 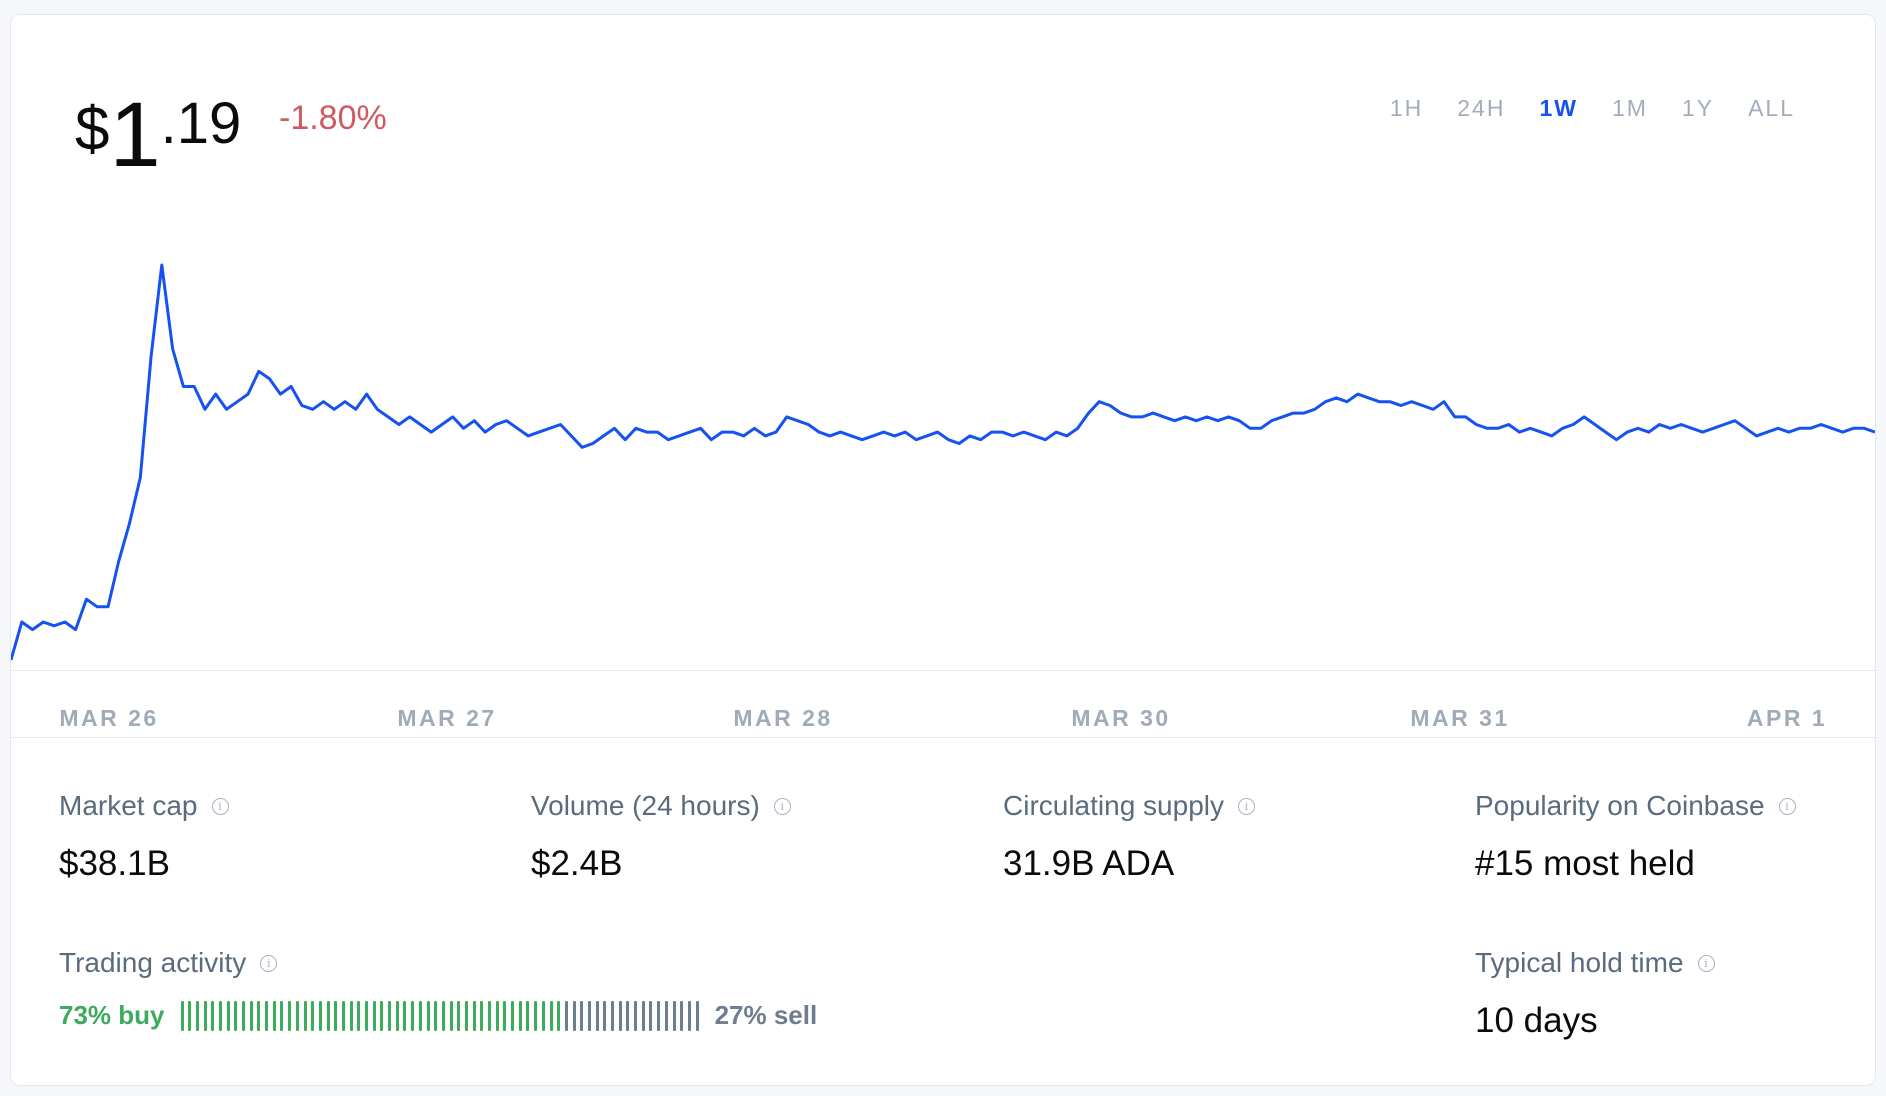 I want to click on stat-label: Typical hold time, so click(x=1579, y=962).